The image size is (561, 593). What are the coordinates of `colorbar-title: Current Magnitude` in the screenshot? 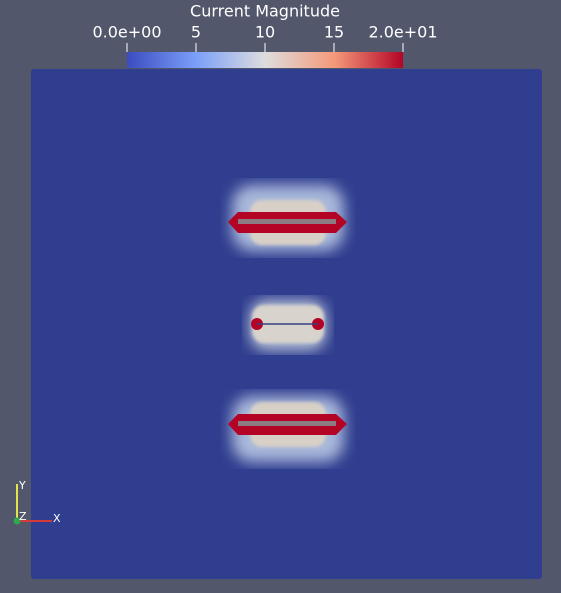 It's located at (265, 11).